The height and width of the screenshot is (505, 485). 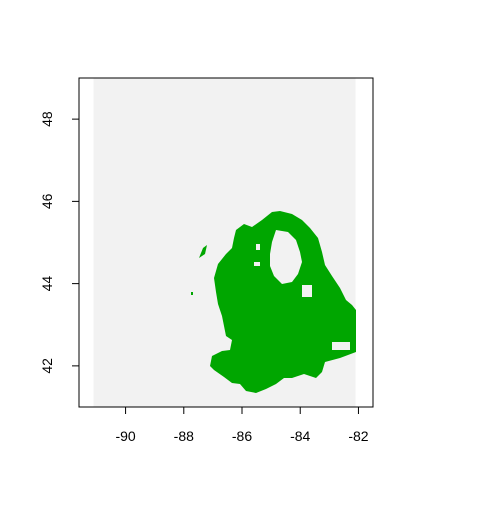 I want to click on x-tick-label: -88, so click(x=184, y=436).